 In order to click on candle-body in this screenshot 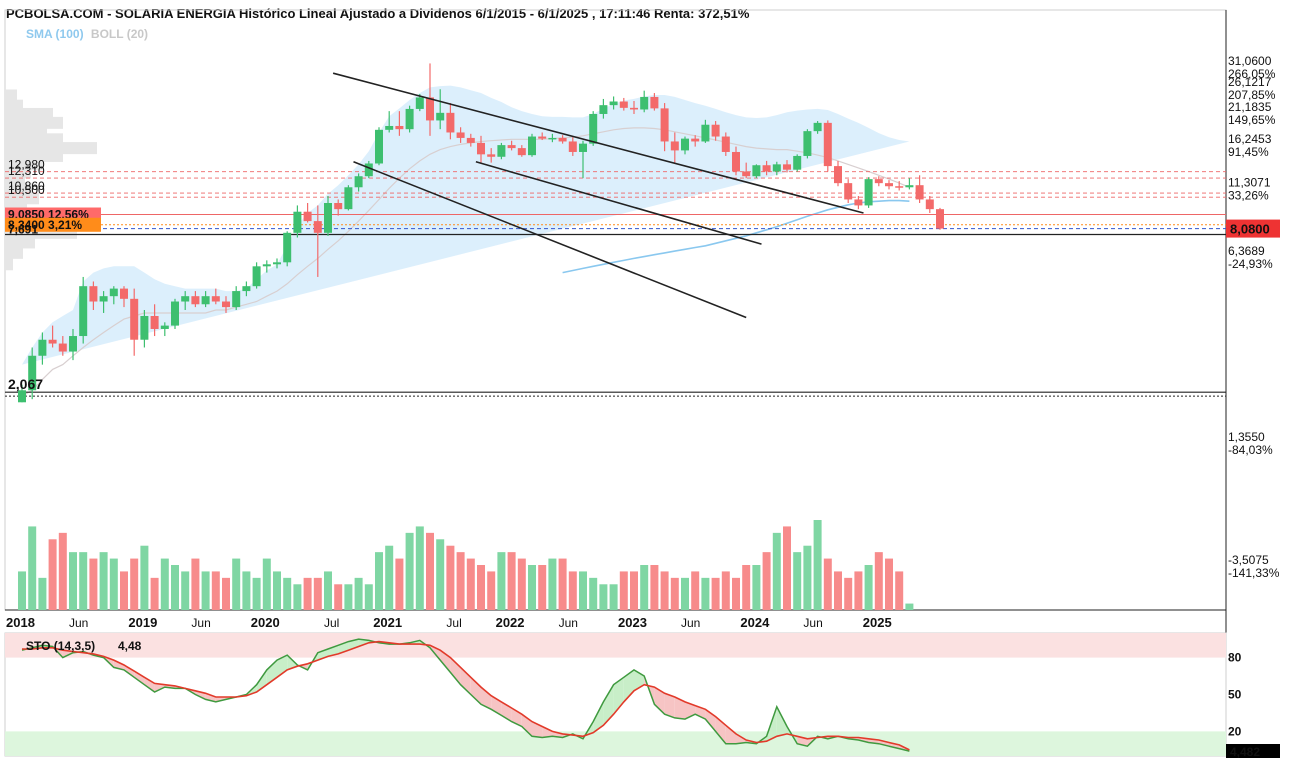, I will do `click(572, 146)`.